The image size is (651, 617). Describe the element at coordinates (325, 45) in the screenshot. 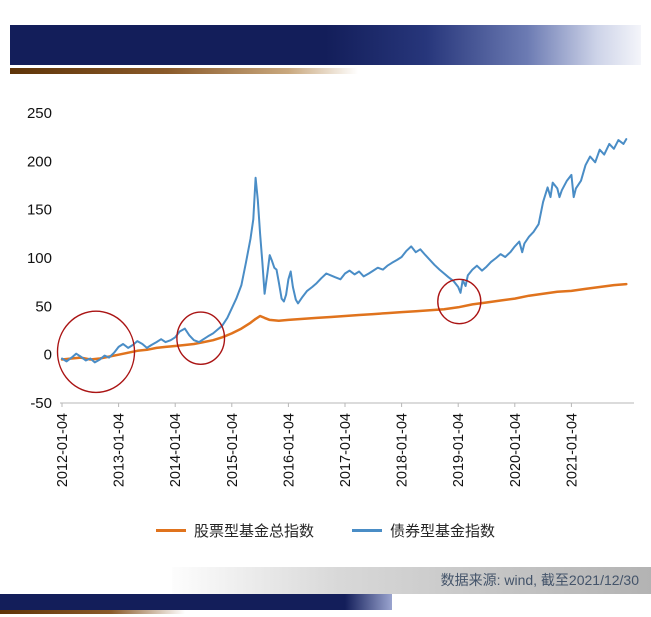

I see `header-decoration-bar` at that location.